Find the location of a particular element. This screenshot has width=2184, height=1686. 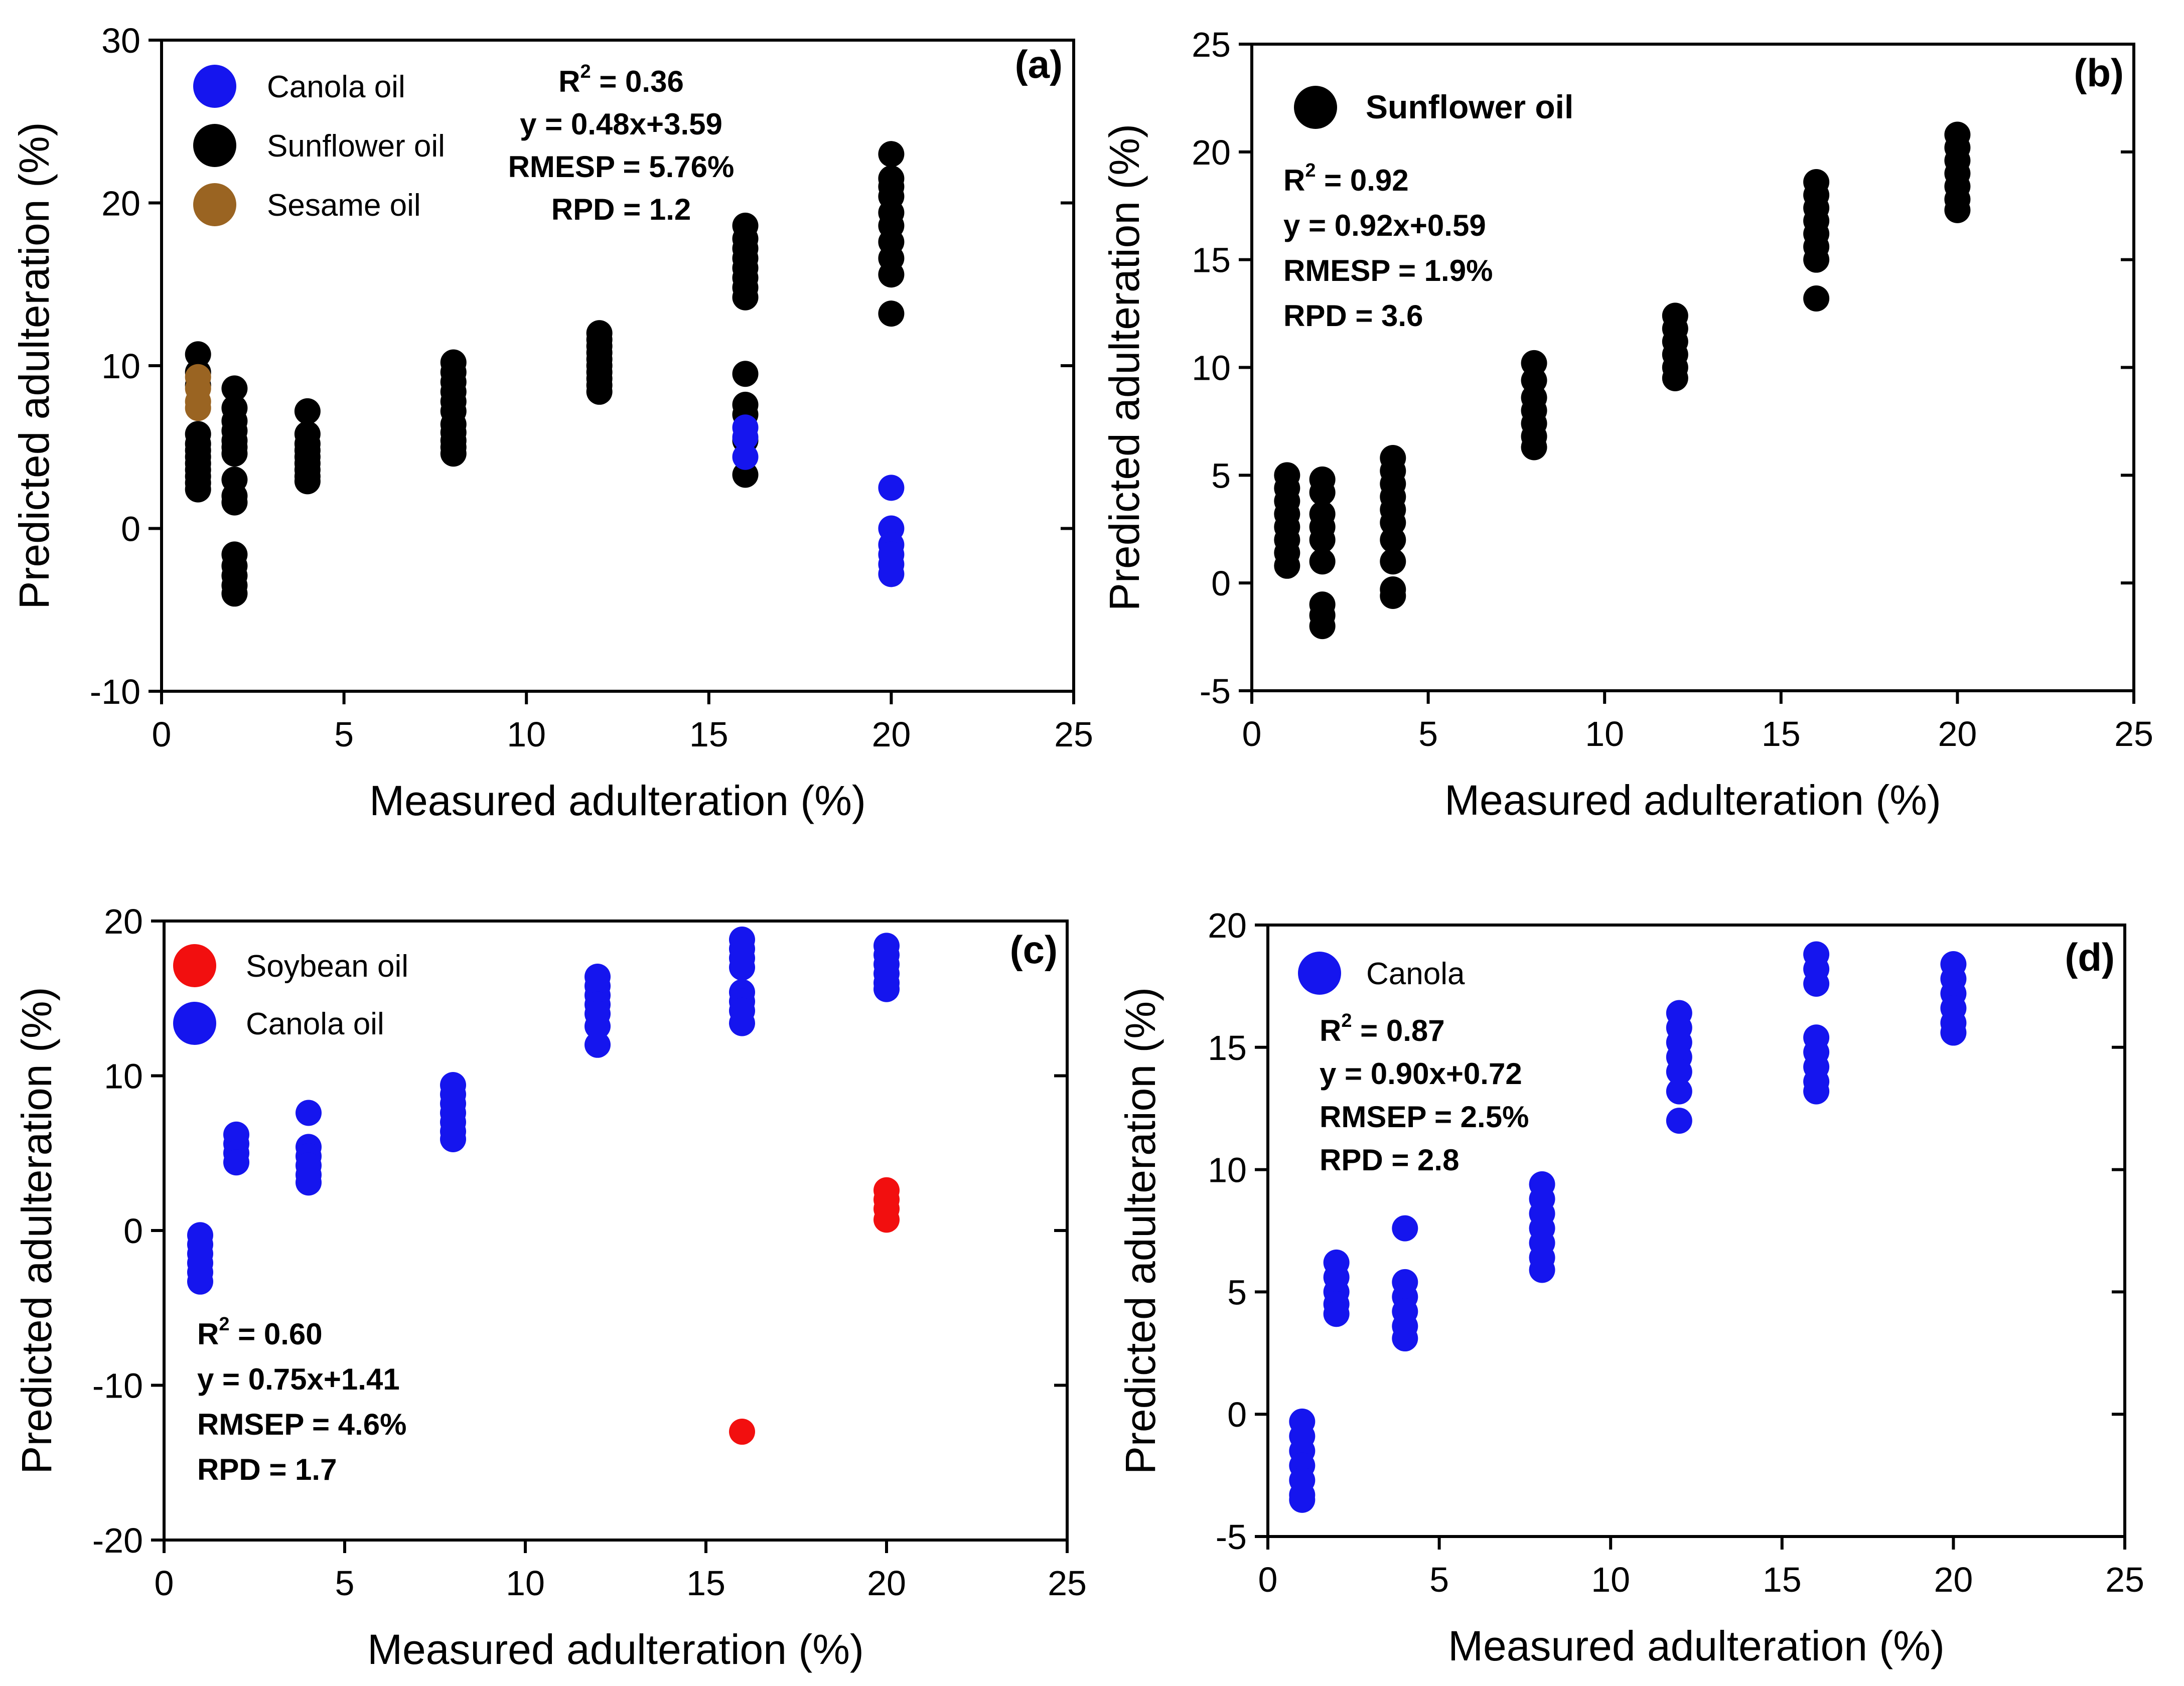

stat-line: R2 = 0.87 is located at coordinates (1382, 1028).